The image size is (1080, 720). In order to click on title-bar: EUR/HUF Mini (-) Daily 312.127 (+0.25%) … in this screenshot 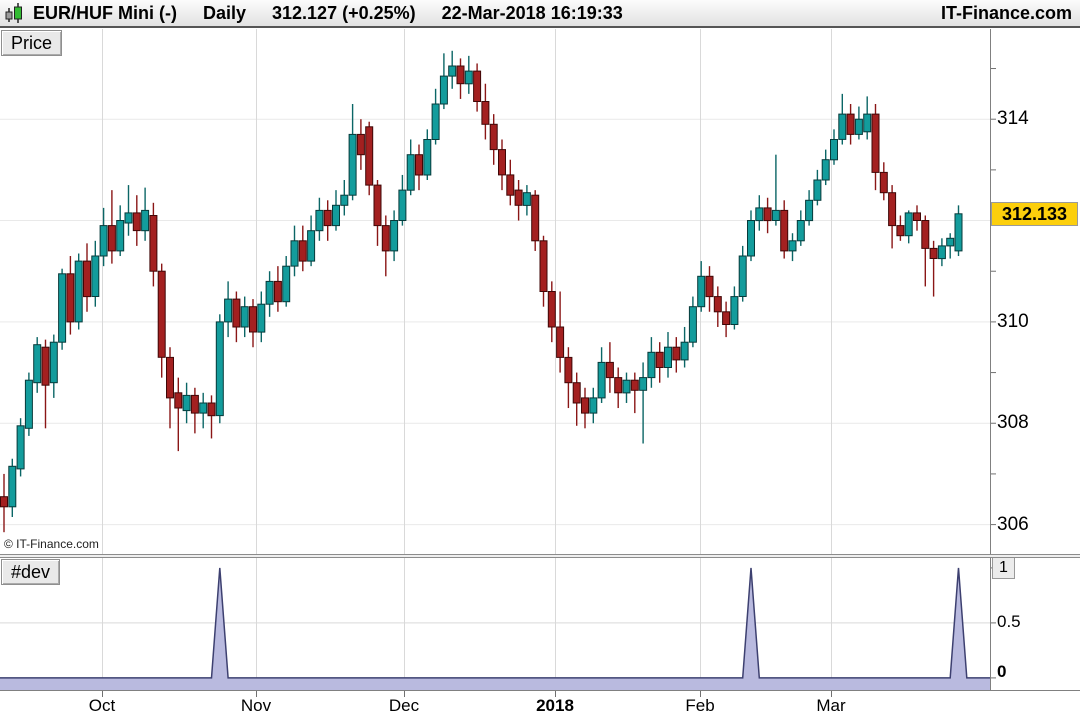, I will do `click(540, 14)`.